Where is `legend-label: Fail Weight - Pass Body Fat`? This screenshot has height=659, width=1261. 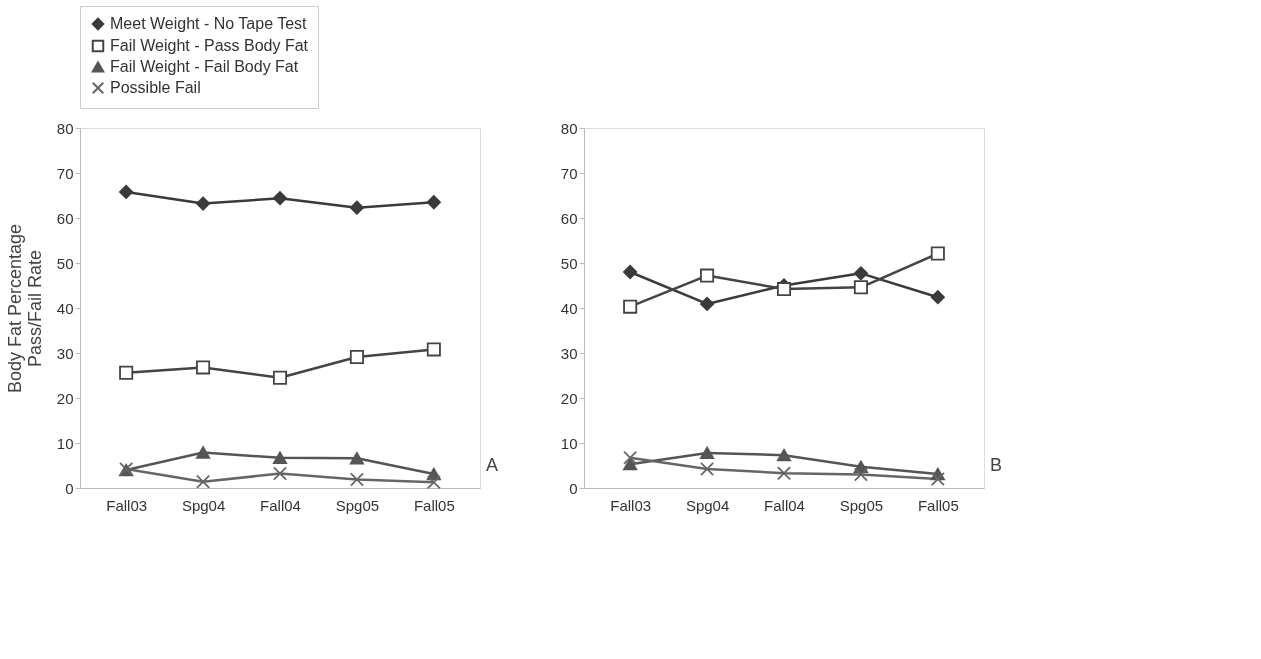 legend-label: Fail Weight - Pass Body Fat is located at coordinates (209, 45).